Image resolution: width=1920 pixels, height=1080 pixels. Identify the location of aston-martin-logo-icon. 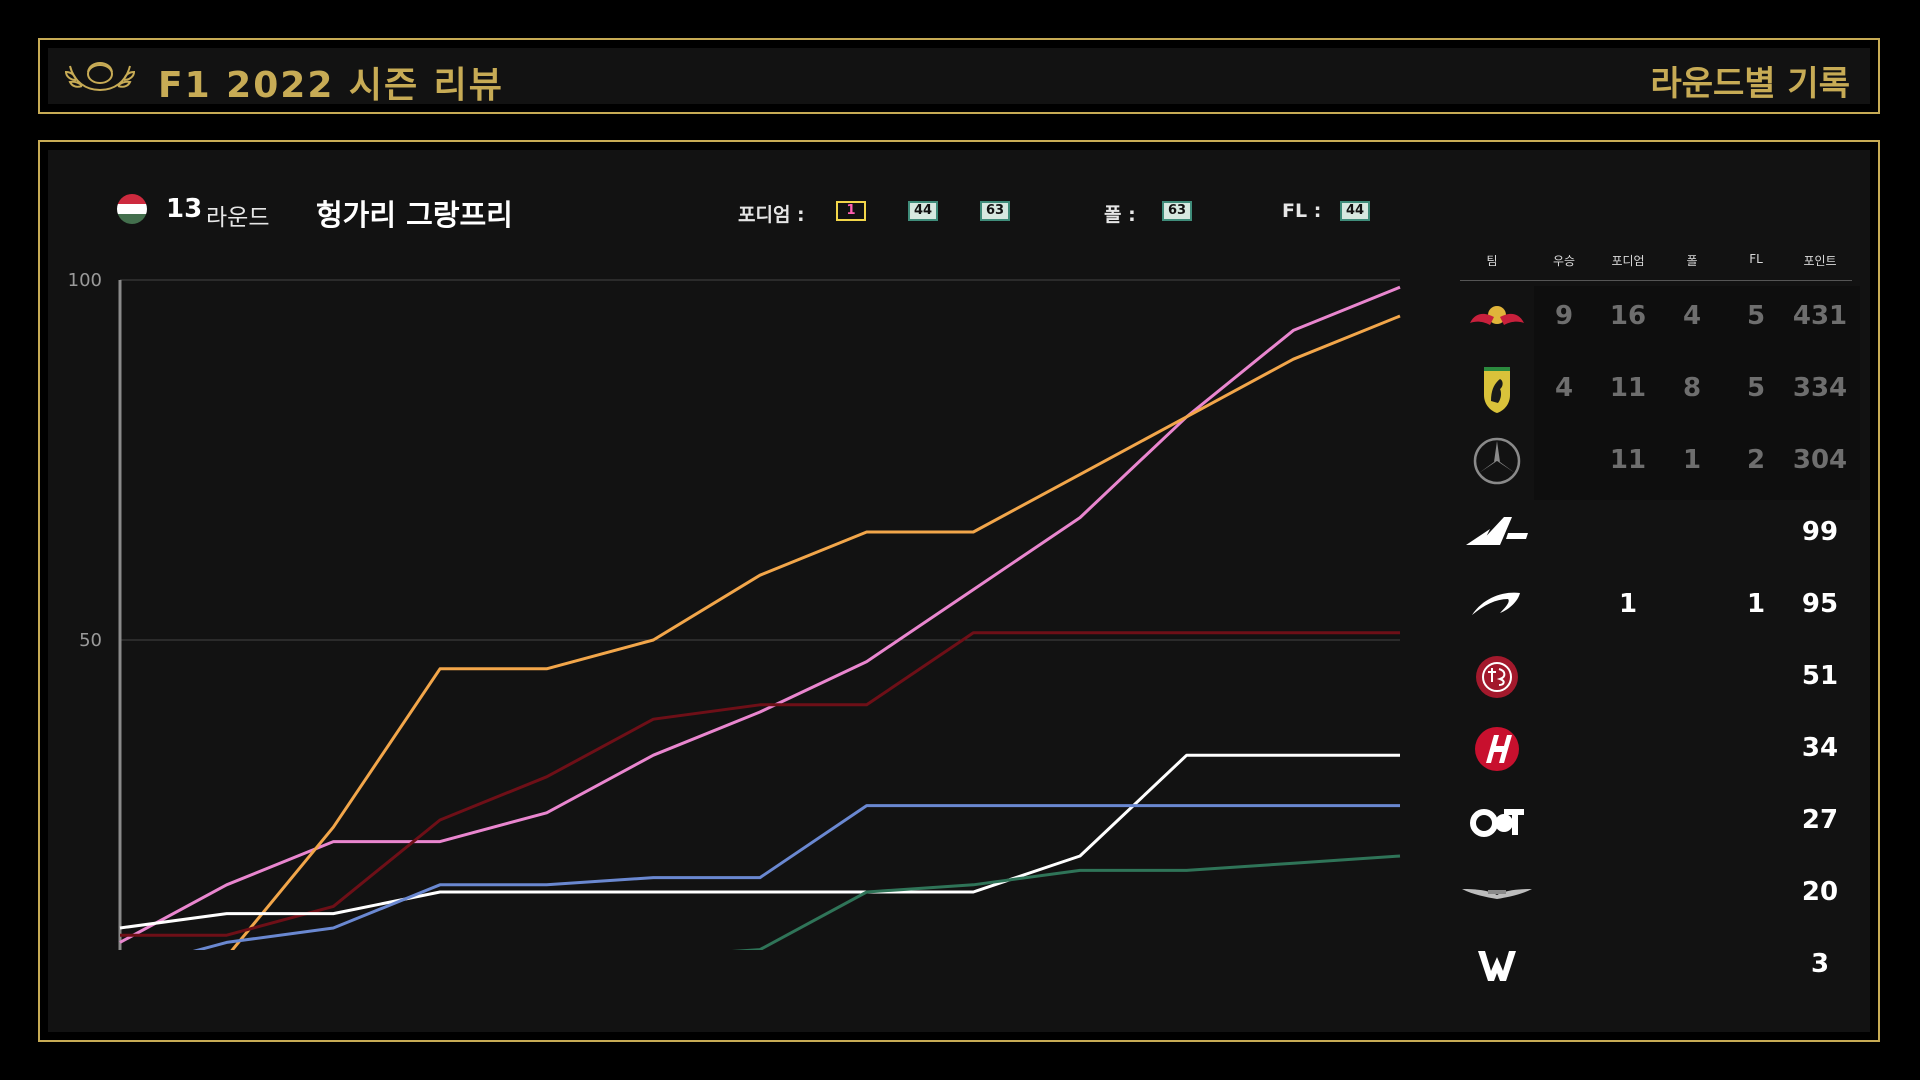
(1497, 894).